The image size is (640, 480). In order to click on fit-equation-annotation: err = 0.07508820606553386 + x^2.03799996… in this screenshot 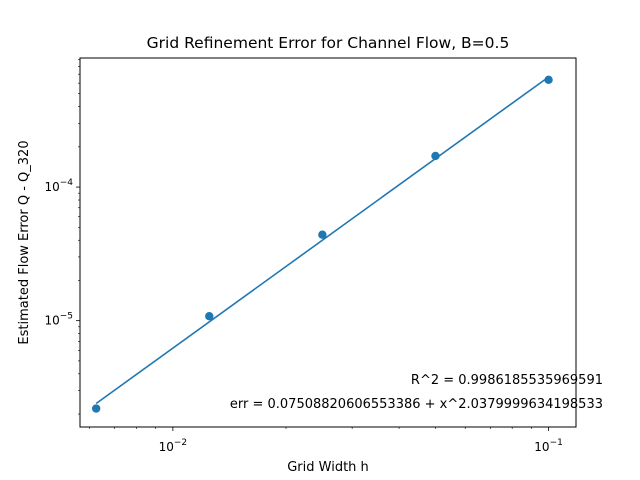, I will do `click(416, 404)`.